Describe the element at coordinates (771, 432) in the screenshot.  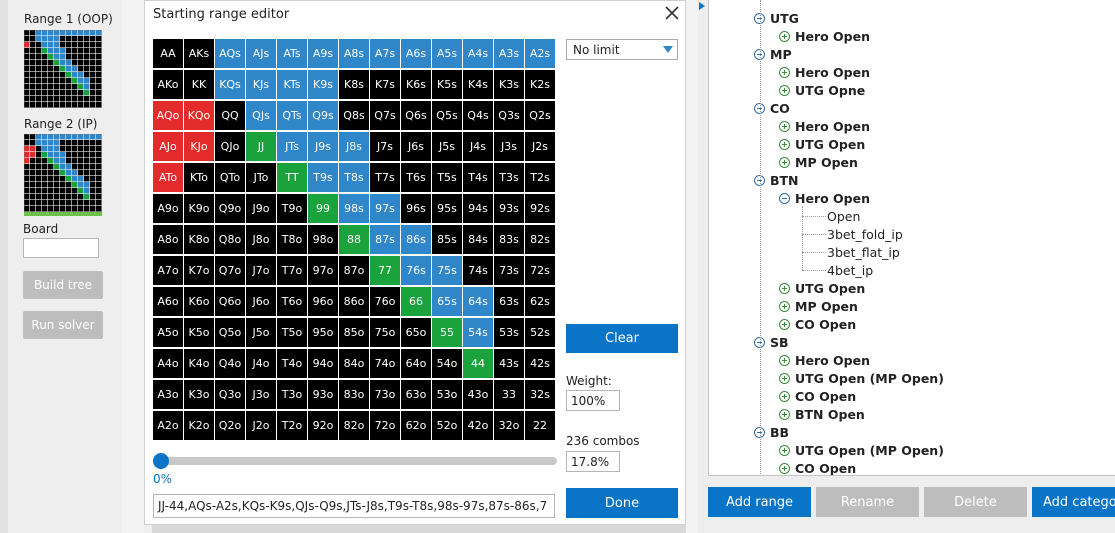
I see `tree-node: BB` at that location.